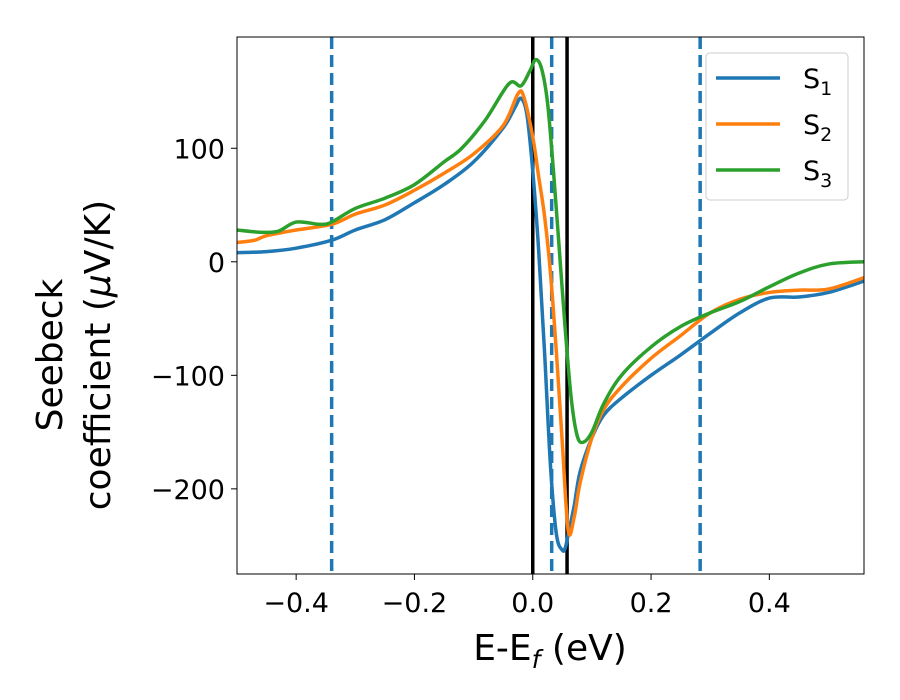 This screenshot has height=700, width=900. I want to click on y-axis-title-line2: coefficient (μV/K), so click(98, 355).